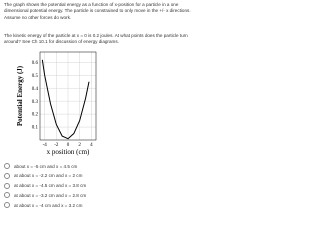  I want to click on x-tick-label: 2, so click(79, 145).